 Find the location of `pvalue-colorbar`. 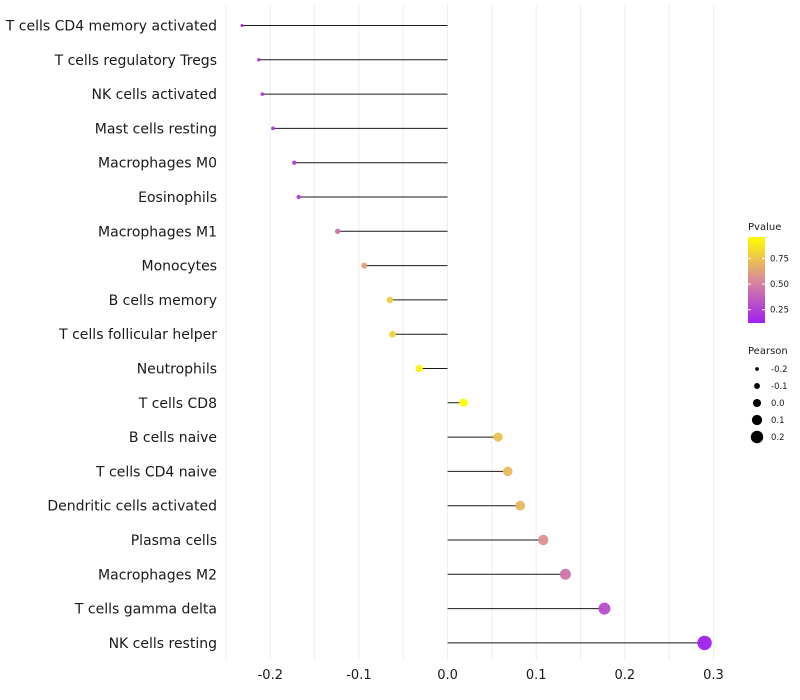

pvalue-colorbar is located at coordinates (756, 280).